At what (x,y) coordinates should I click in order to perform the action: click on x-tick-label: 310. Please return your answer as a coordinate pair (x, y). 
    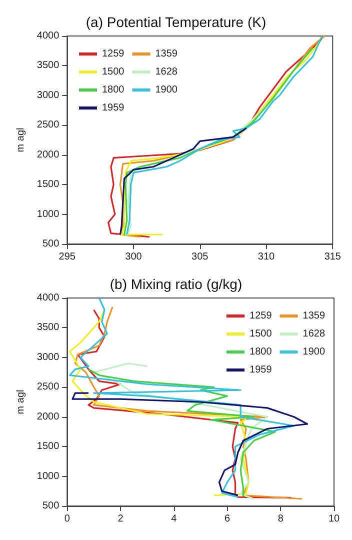
    Looking at the image, I should click on (267, 257).